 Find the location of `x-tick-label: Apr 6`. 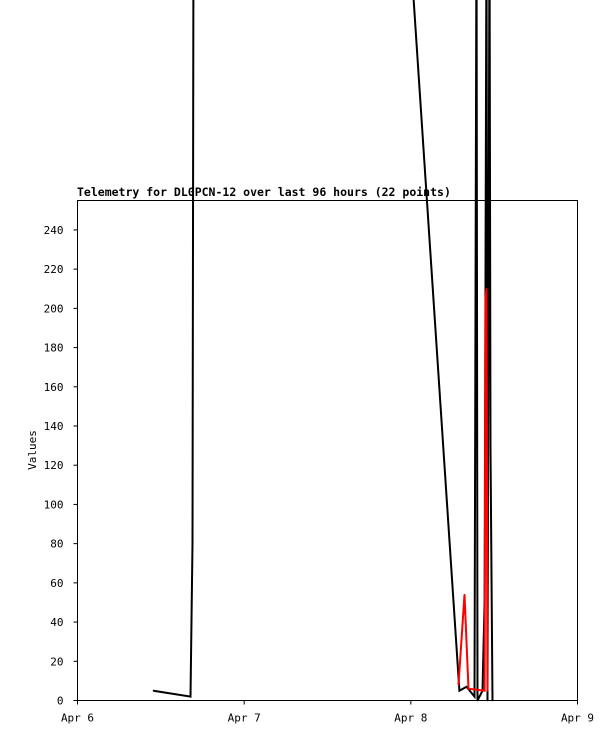

x-tick-label: Apr 6 is located at coordinates (77, 718).